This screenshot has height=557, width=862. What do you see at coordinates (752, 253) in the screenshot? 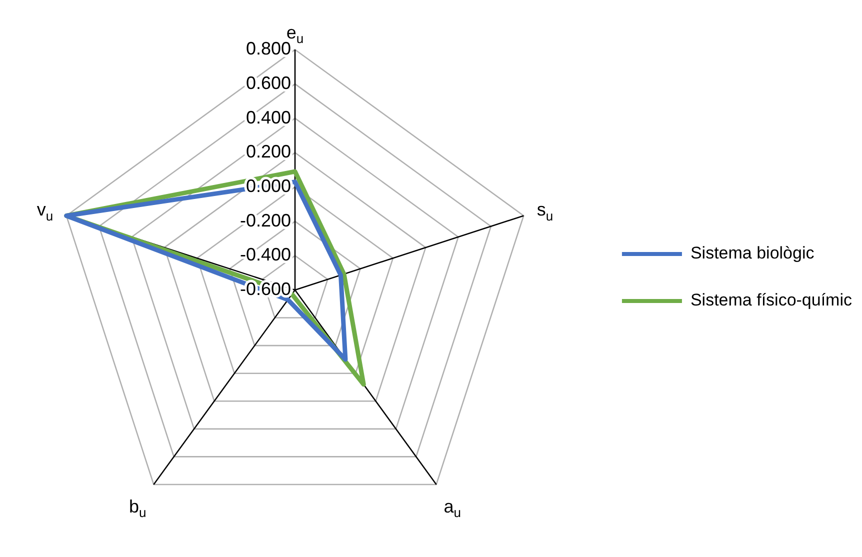
I see `legend-label: Sistema biològic` at bounding box center [752, 253].